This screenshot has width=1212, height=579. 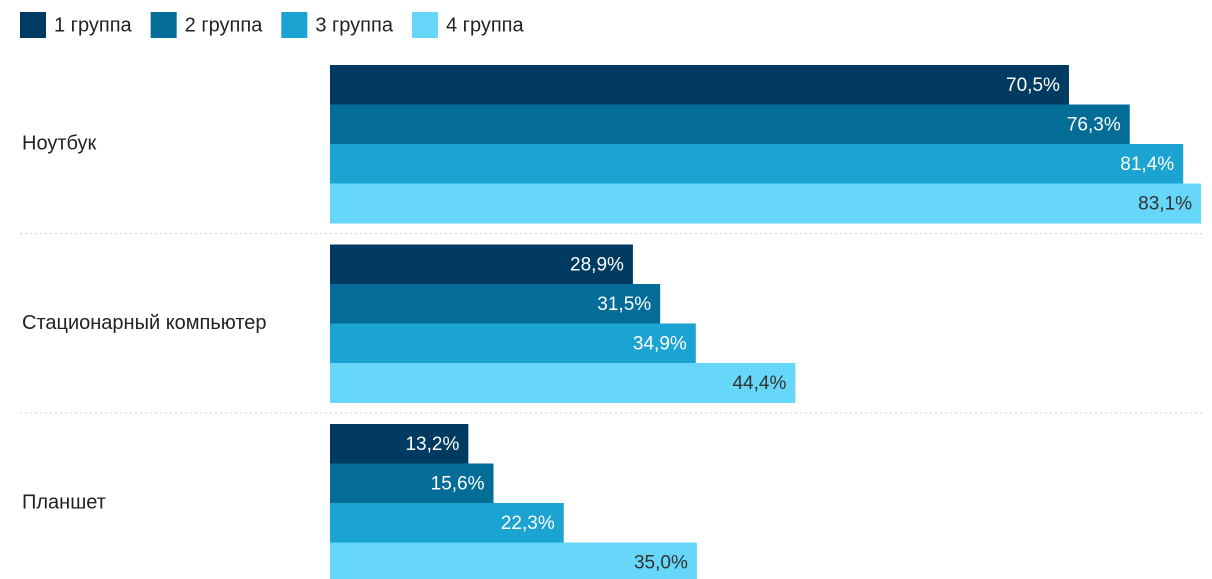 What do you see at coordinates (528, 523) in the screenshot?
I see `value-label: 22,3%` at bounding box center [528, 523].